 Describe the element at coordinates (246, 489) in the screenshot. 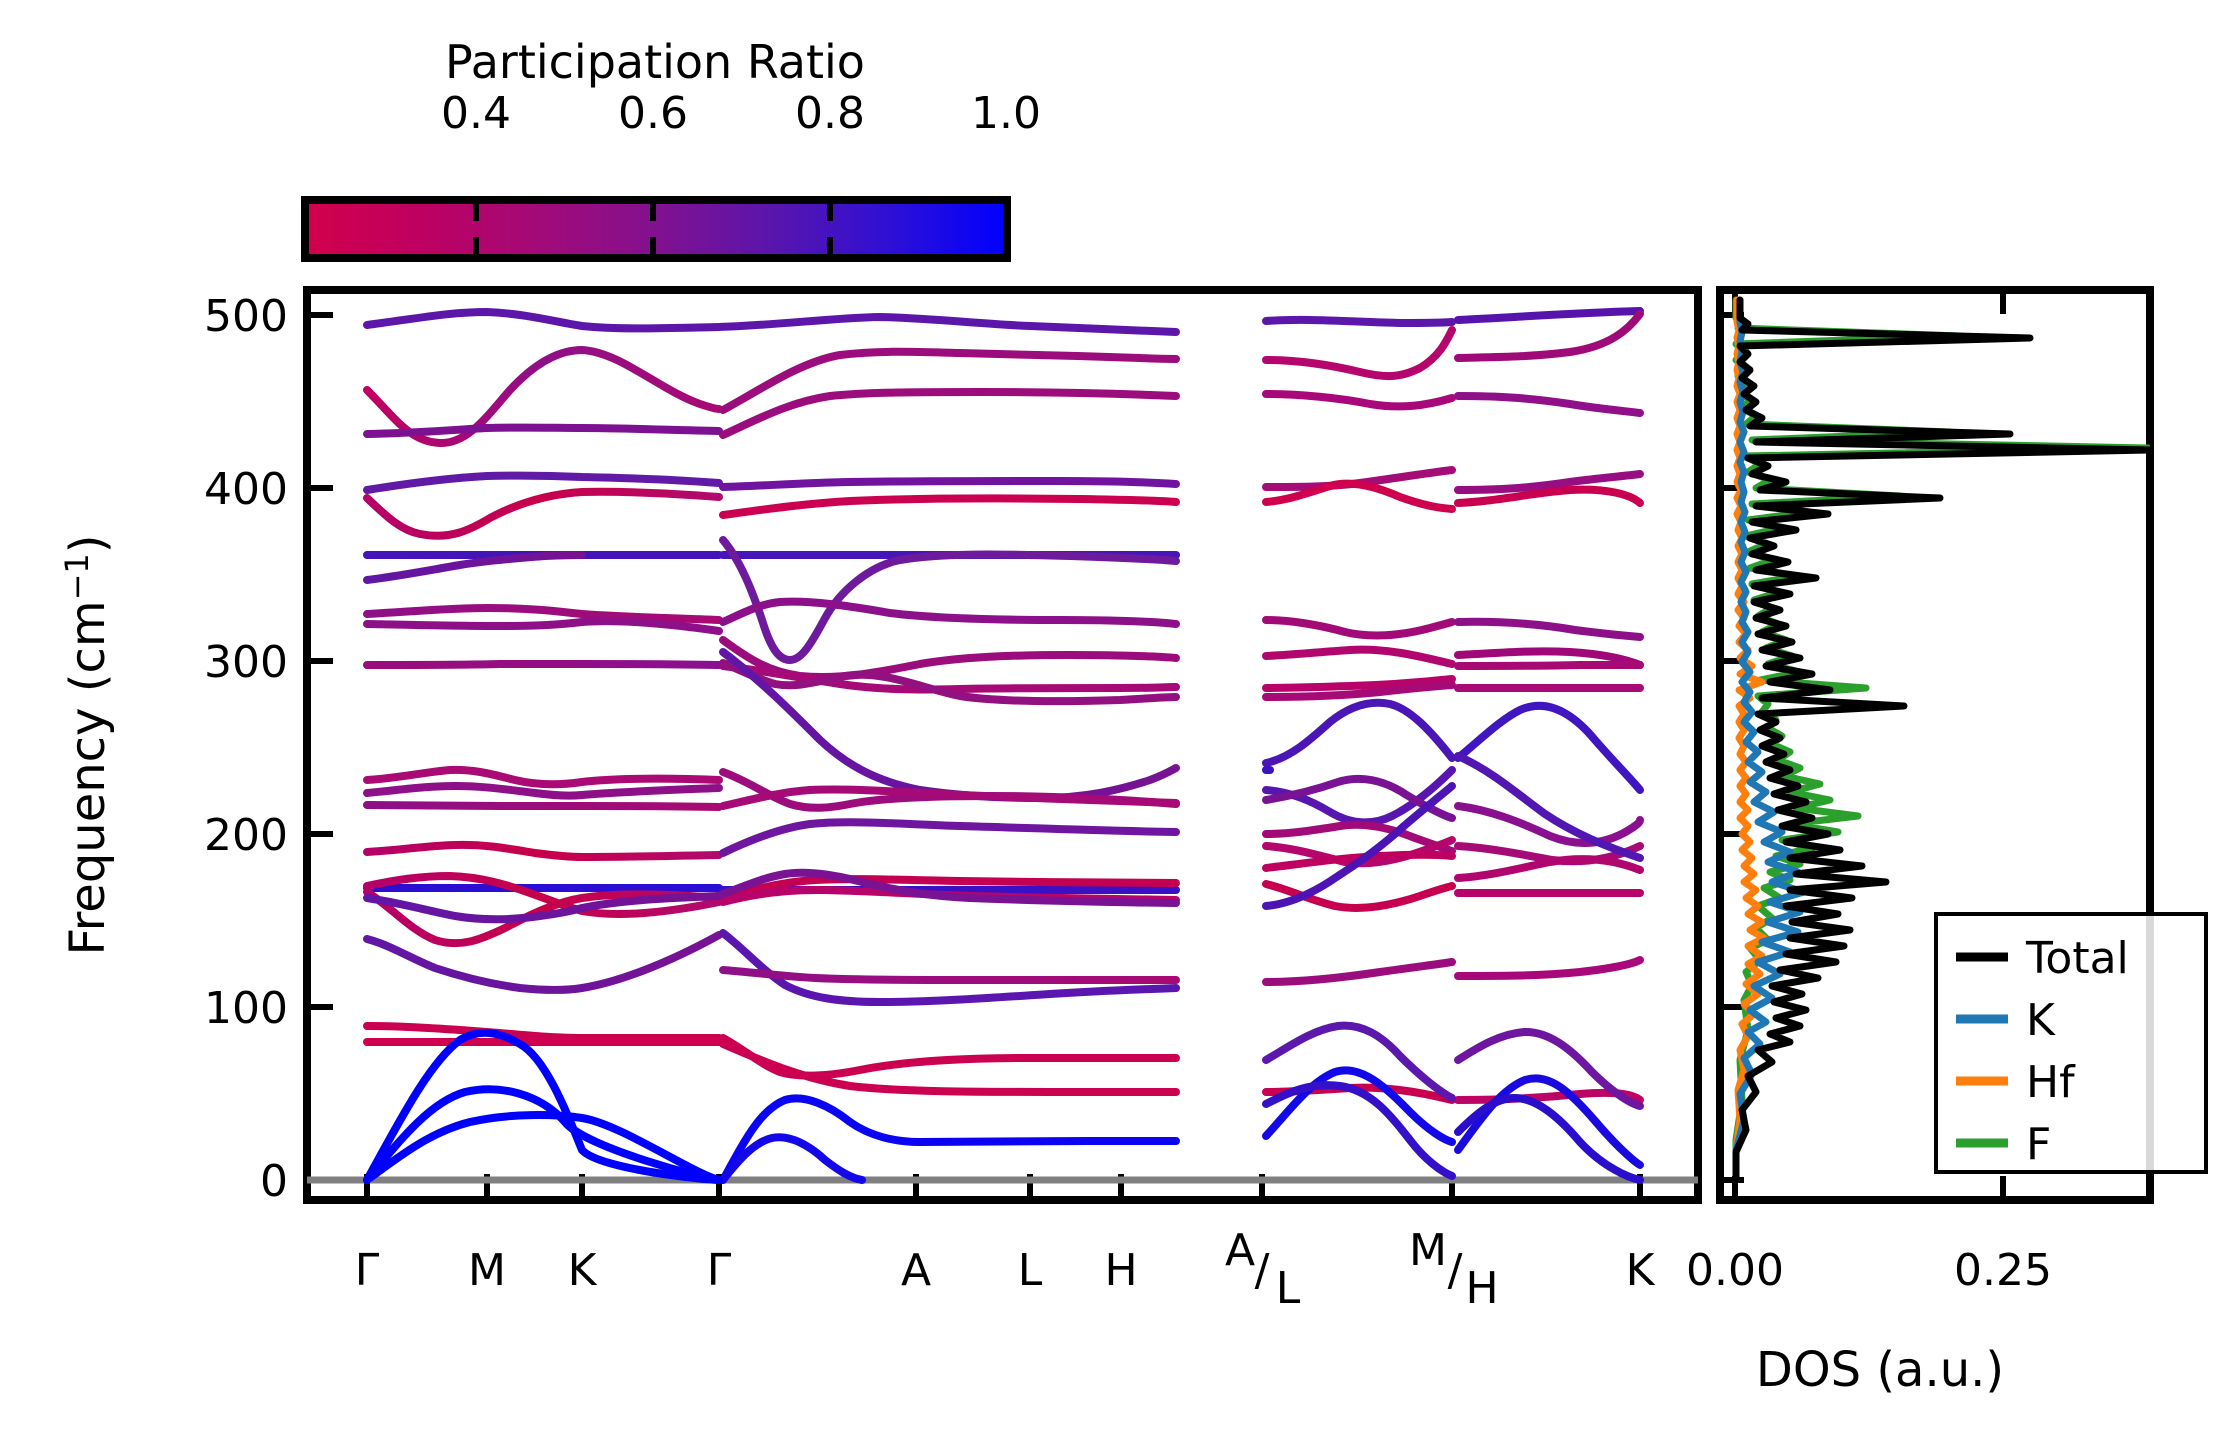

I see `bands-y-tick-label: 400` at that location.